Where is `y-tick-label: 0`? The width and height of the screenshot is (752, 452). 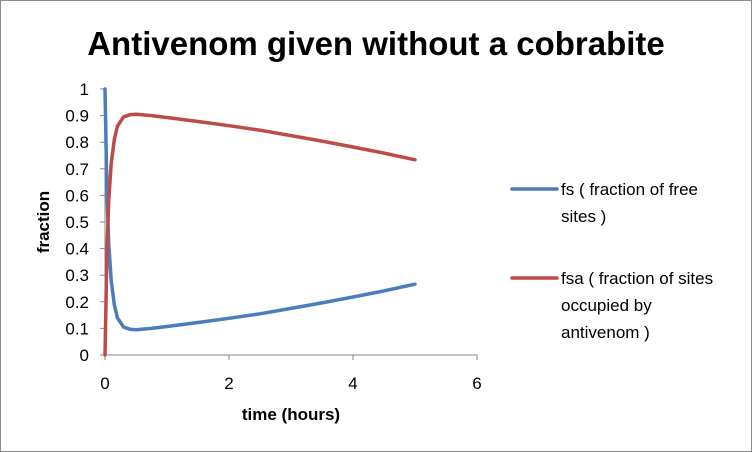 y-tick-label: 0 is located at coordinates (84, 355).